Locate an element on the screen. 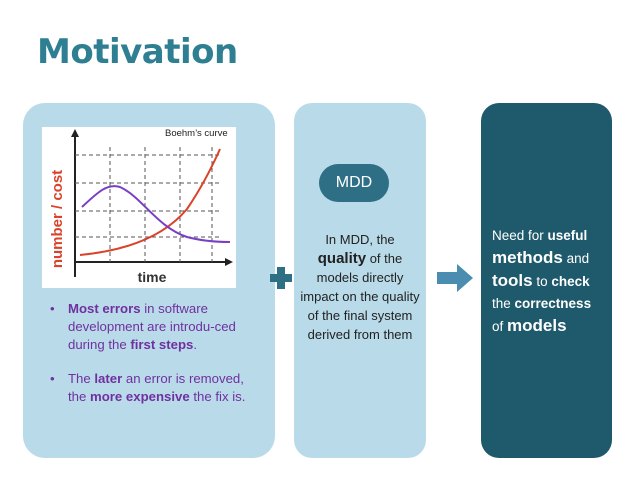  need-emphasis: tools is located at coordinates (512, 280).